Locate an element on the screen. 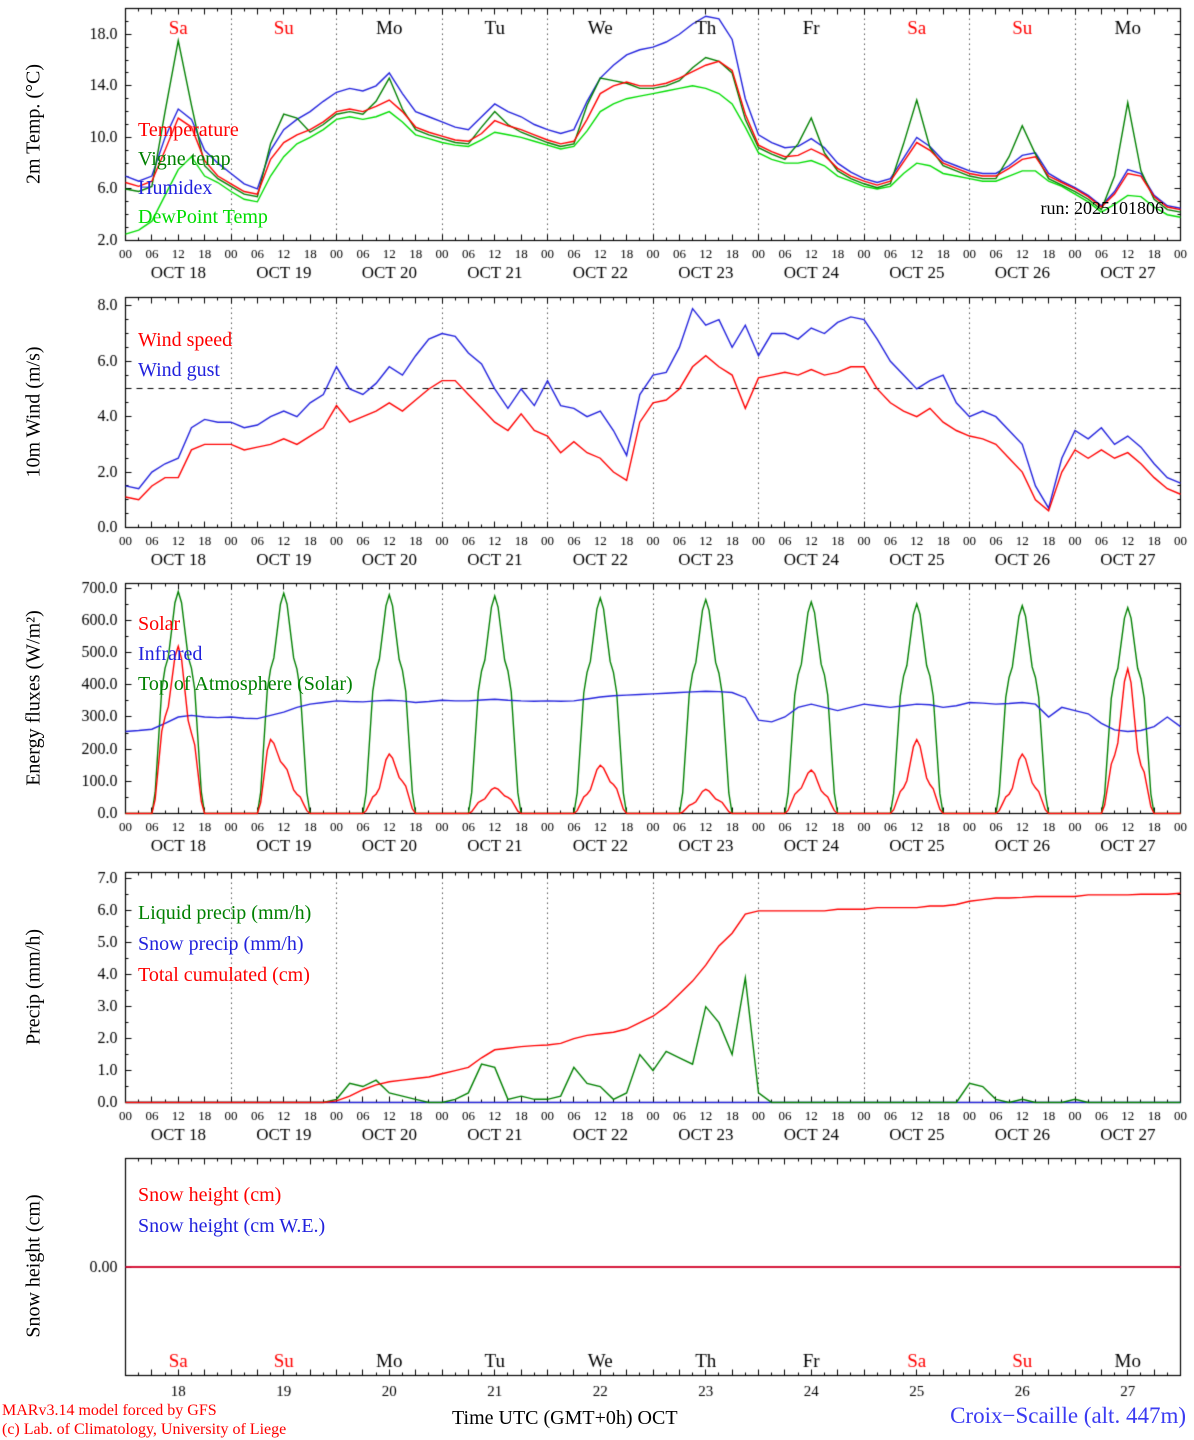  legend-dewpoint-temp: DewPoint Temp is located at coordinates (203, 217).